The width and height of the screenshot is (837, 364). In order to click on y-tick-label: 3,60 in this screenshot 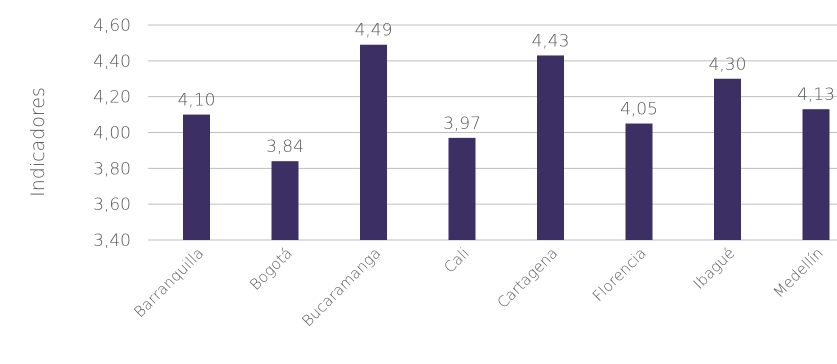, I will do `click(112, 205)`.